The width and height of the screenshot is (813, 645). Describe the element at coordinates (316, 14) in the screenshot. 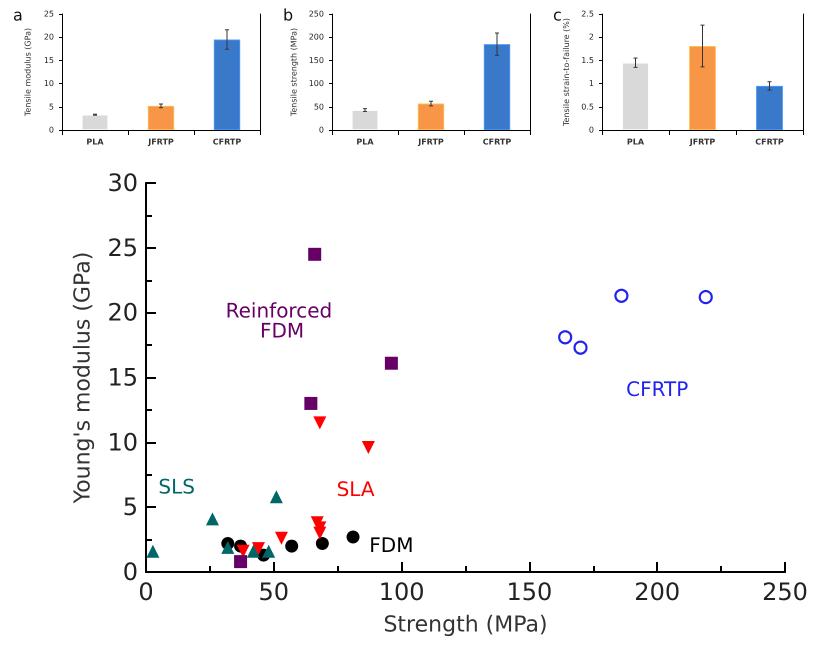

I see `y-tick-label: 250` at that location.